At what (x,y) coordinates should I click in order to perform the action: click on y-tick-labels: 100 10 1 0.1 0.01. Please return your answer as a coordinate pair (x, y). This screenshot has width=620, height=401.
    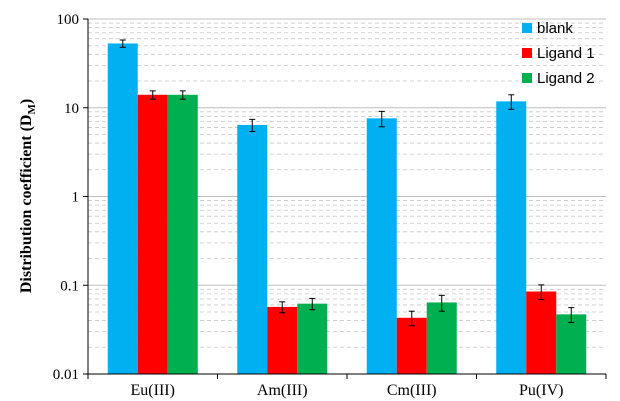
    Looking at the image, I should click on (66, 197).